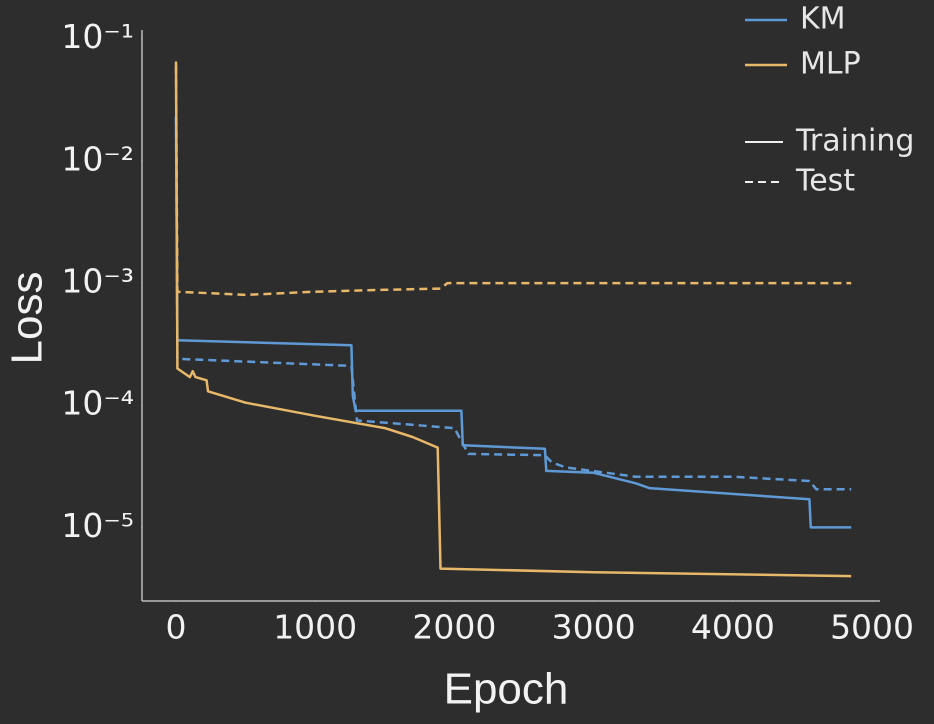 The width and height of the screenshot is (934, 724). Describe the element at coordinates (733, 627) in the screenshot. I see `x-tick-label: 4000` at that location.